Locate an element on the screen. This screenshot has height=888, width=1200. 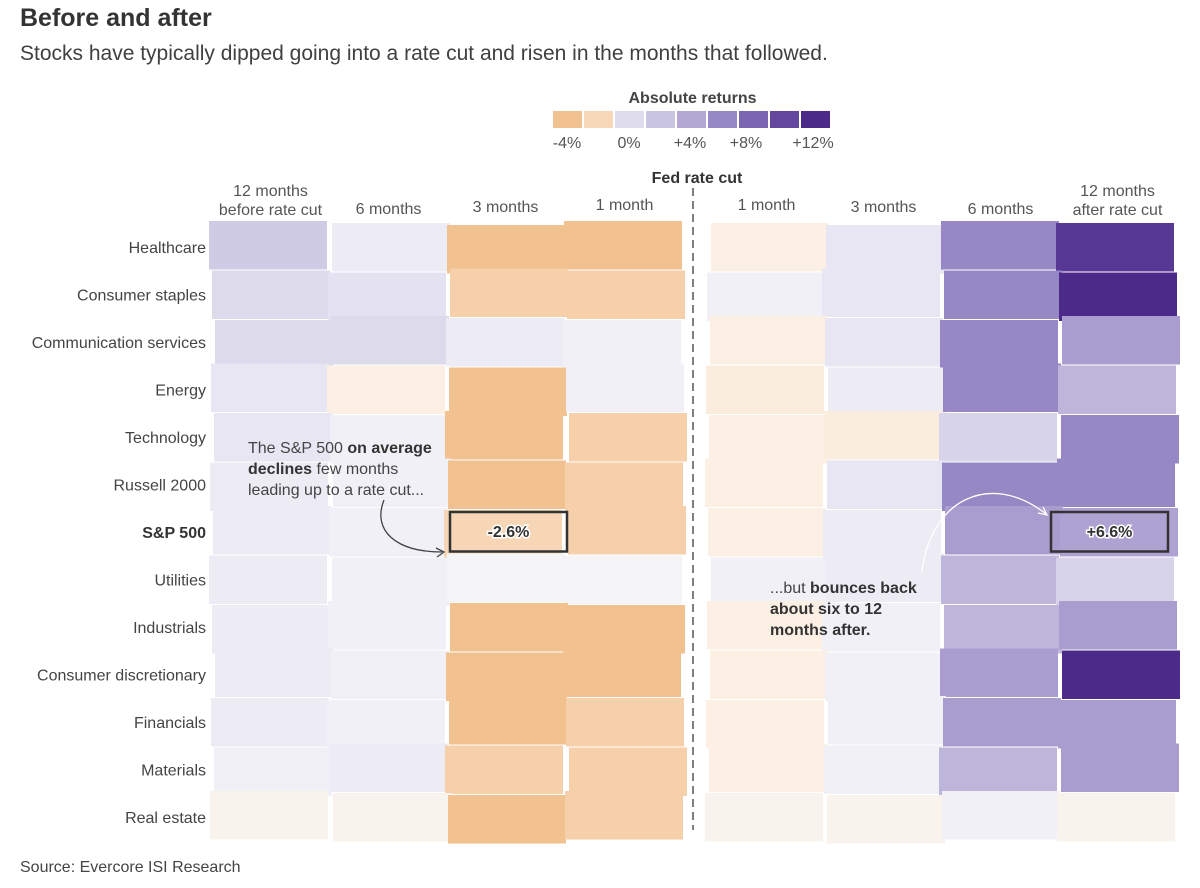
legend-tick-label: +12% is located at coordinates (812, 143).